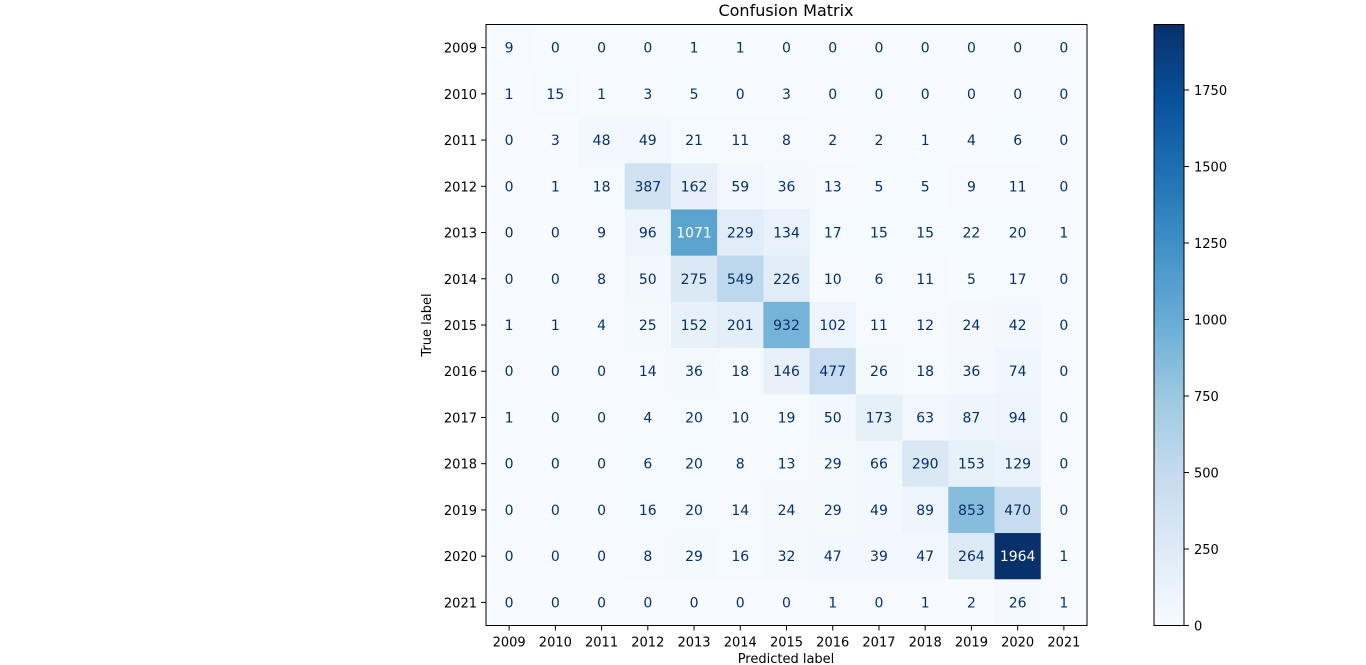 The width and height of the screenshot is (1366, 665). What do you see at coordinates (460, 511) in the screenshot?
I see `y-tick-label: 2019` at bounding box center [460, 511].